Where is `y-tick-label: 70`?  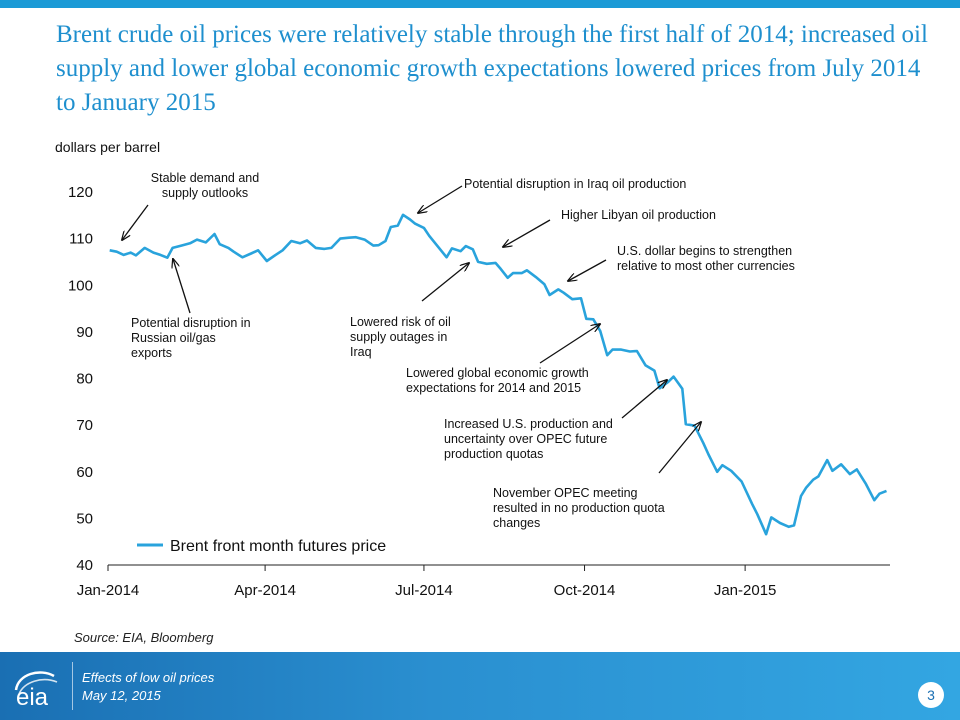 y-tick-label: 70 is located at coordinates (84, 425).